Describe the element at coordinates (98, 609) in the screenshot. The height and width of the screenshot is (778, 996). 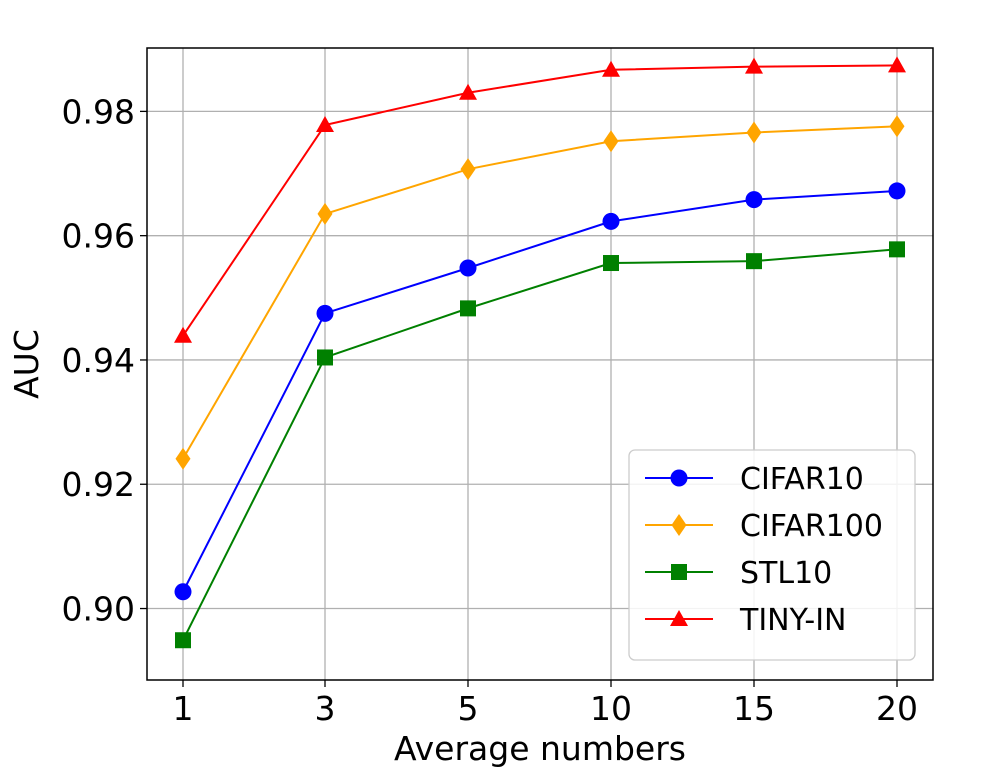
I see `y-tick-label: 0.90` at that location.